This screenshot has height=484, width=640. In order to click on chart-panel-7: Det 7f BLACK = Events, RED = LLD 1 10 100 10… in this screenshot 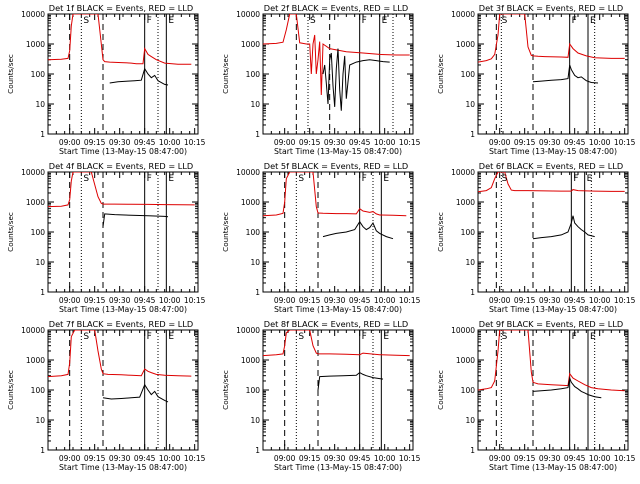, I will do `click(106, 395)`.